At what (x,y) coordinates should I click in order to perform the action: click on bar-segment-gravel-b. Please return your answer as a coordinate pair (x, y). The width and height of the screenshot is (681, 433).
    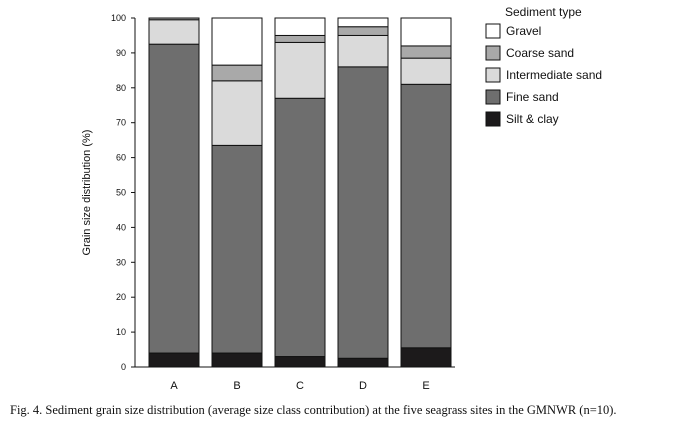
    Looking at the image, I should click on (237, 41).